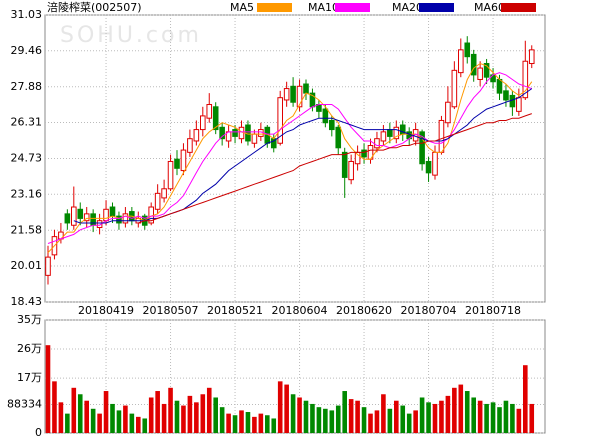 The height and width of the screenshot is (440, 600). Describe the element at coordinates (131, 35) in the screenshot. I see `watermark: SOHU.com` at that location.